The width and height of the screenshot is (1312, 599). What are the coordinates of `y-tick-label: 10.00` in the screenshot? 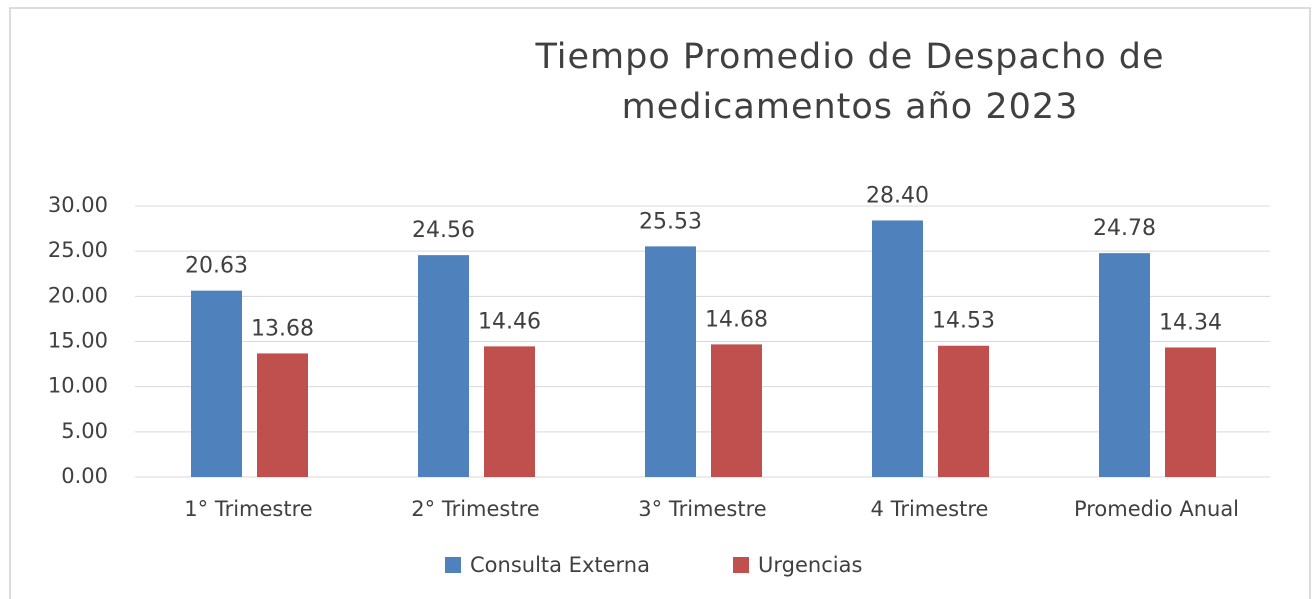 It's located at (78, 386).